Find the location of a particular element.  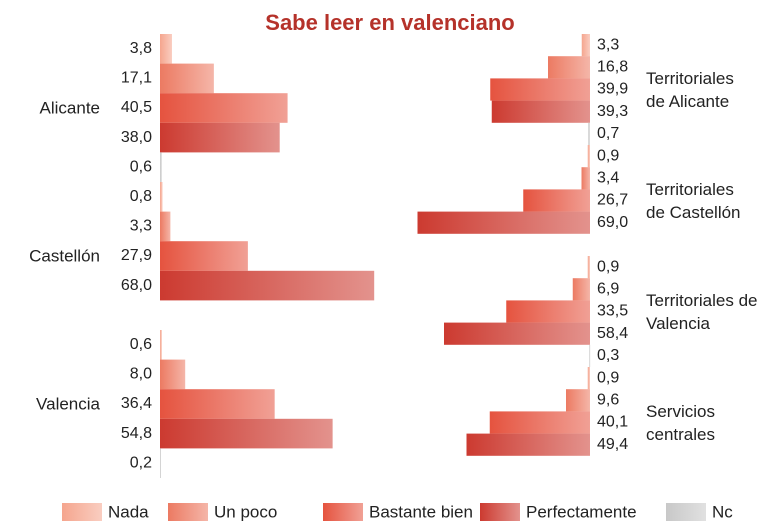

category-label: Servicios centrales is located at coordinates (680, 422).